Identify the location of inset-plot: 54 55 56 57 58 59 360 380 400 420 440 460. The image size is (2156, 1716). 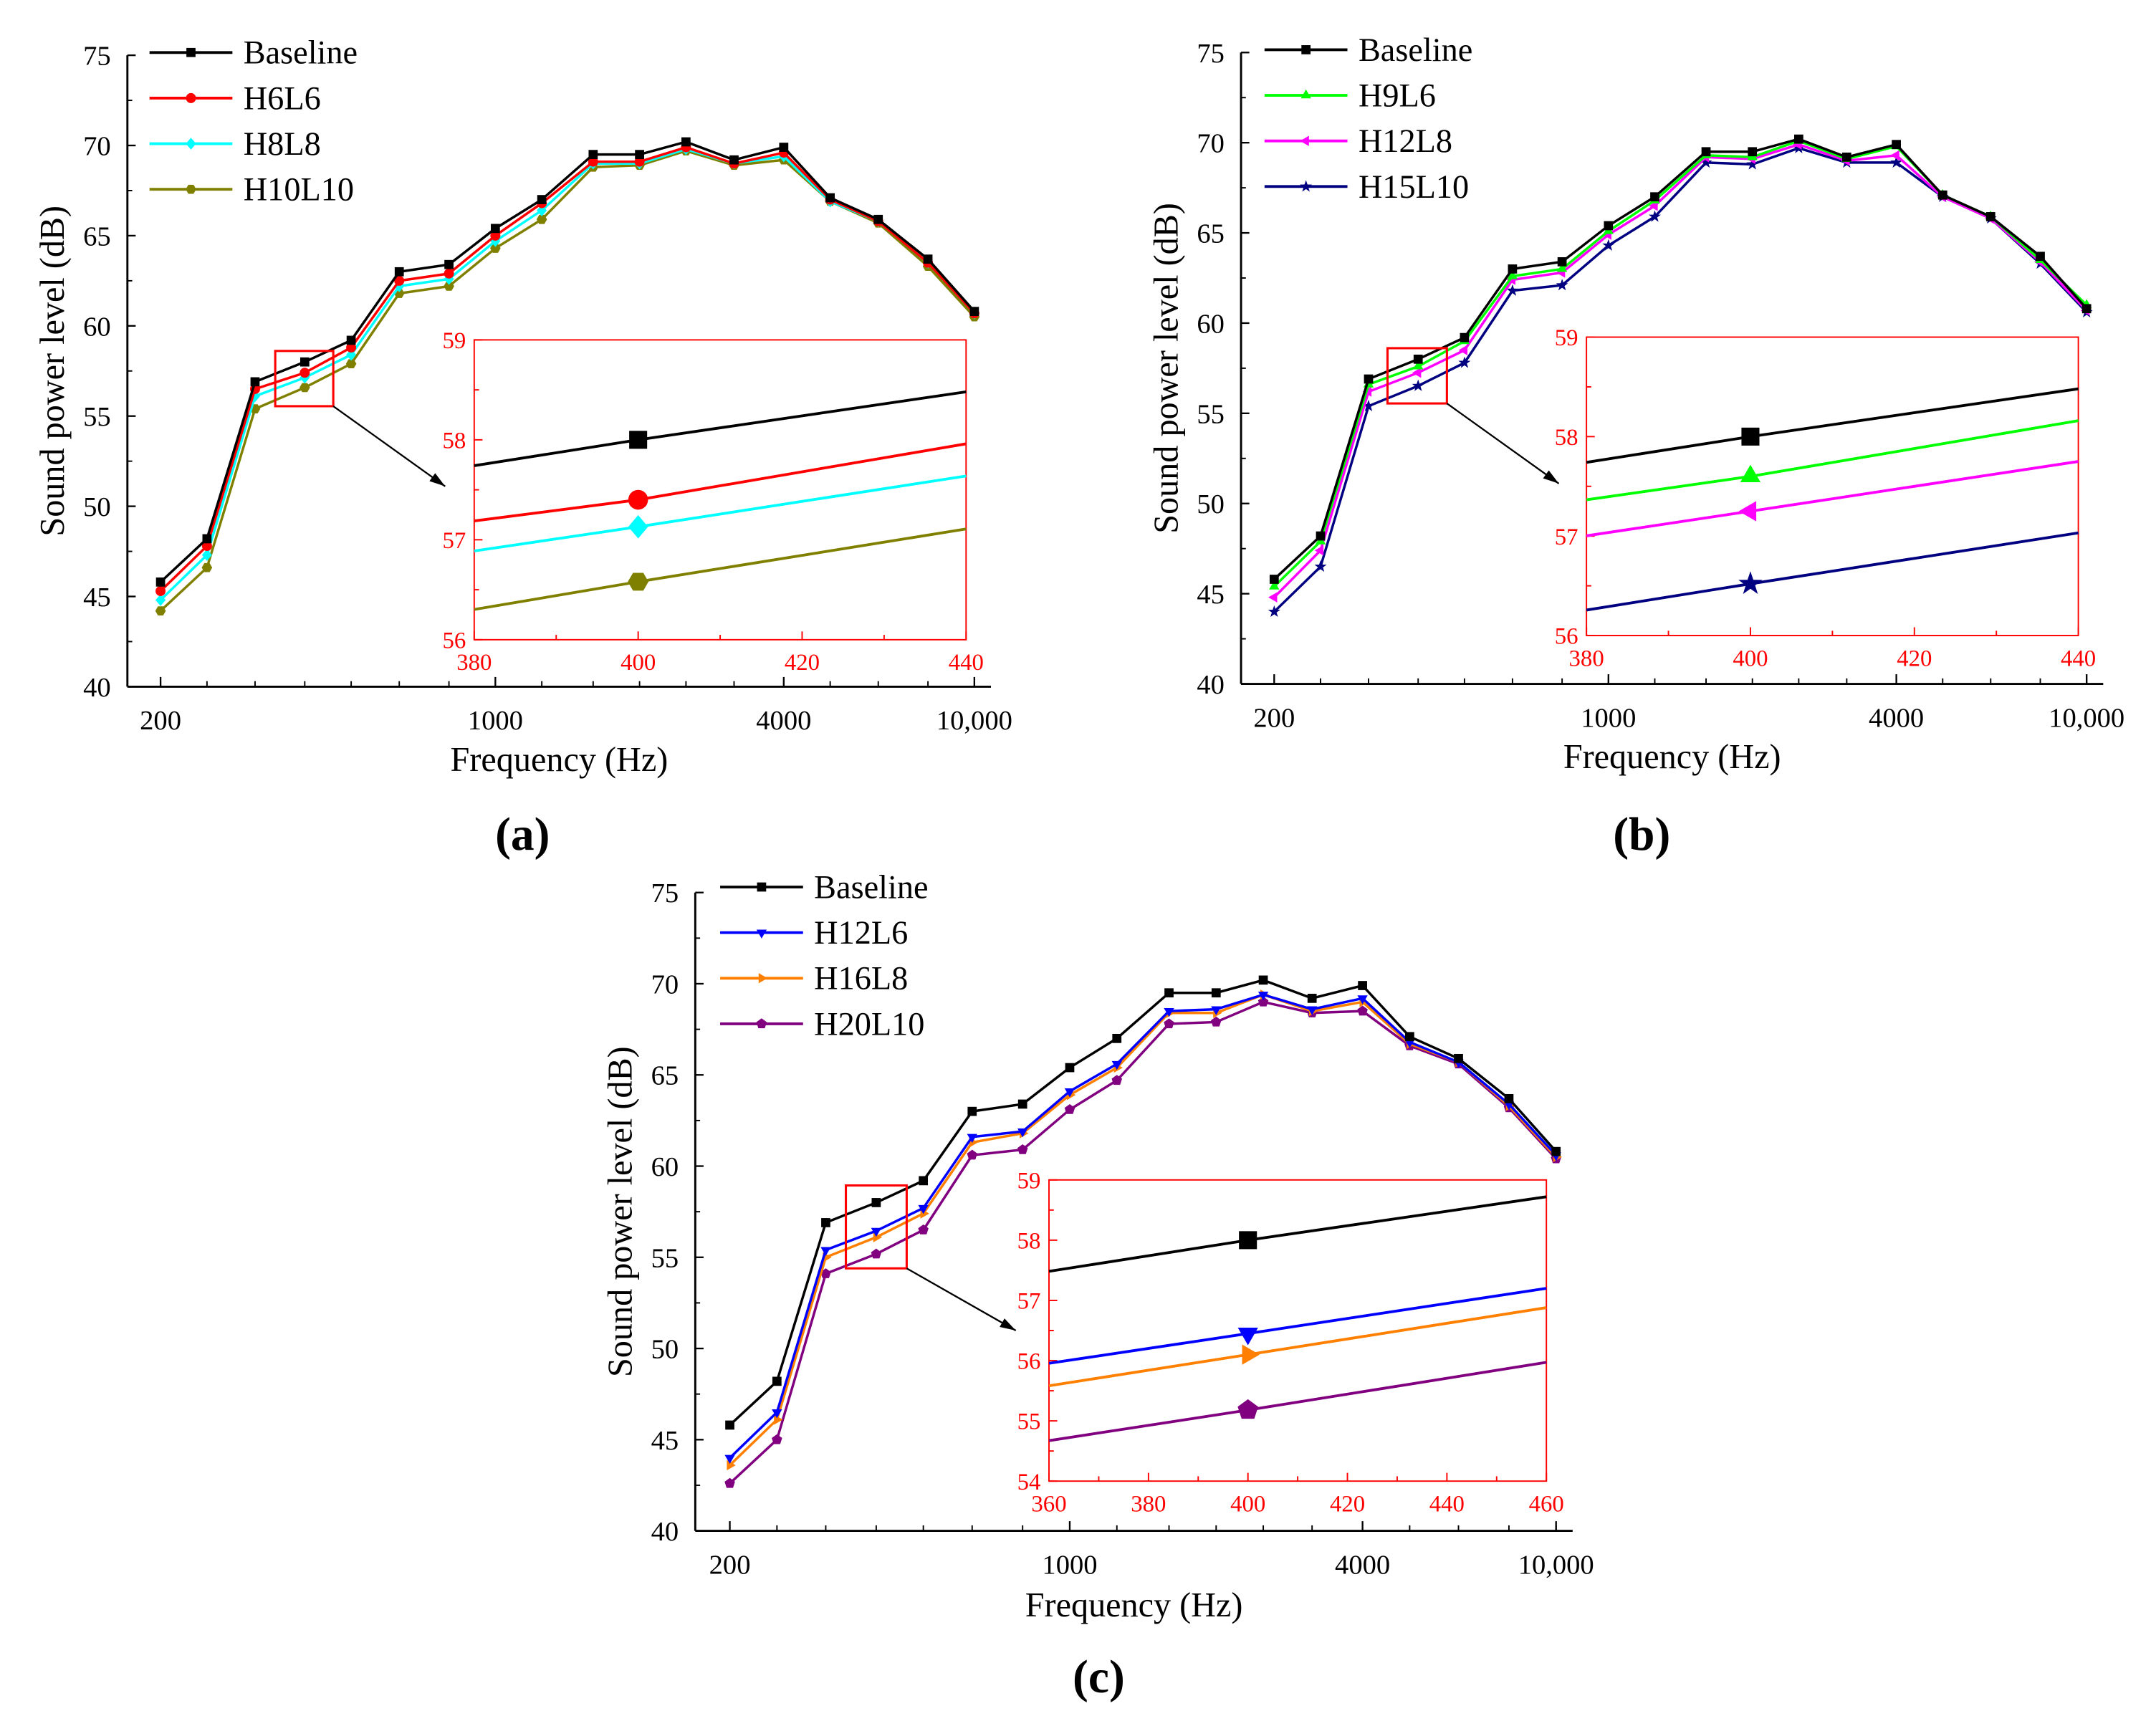
(1290, 1343).